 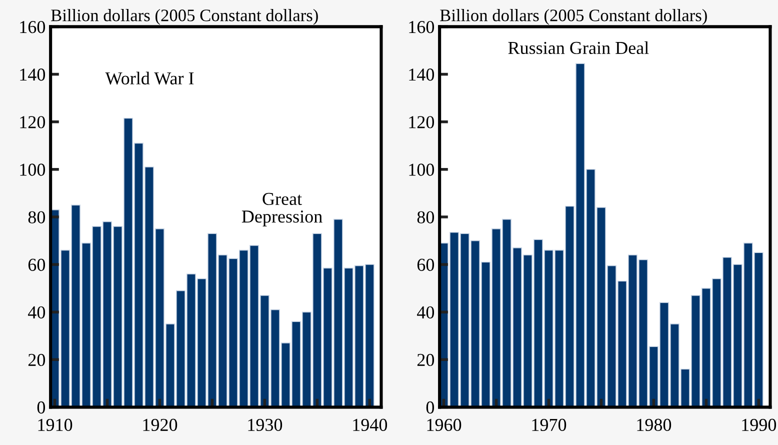 I want to click on x-tick-label: 1980, so click(x=654, y=424).